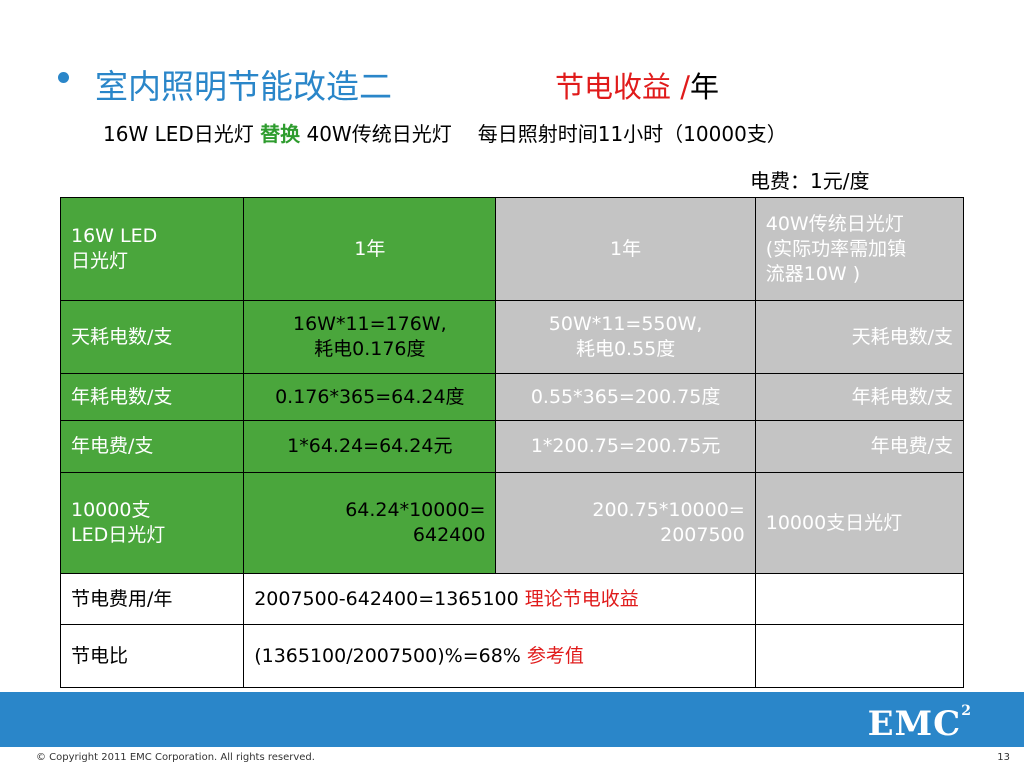 This screenshot has height=768, width=1024. I want to click on savings-label-cell: 节电费用/年, so click(152, 599).